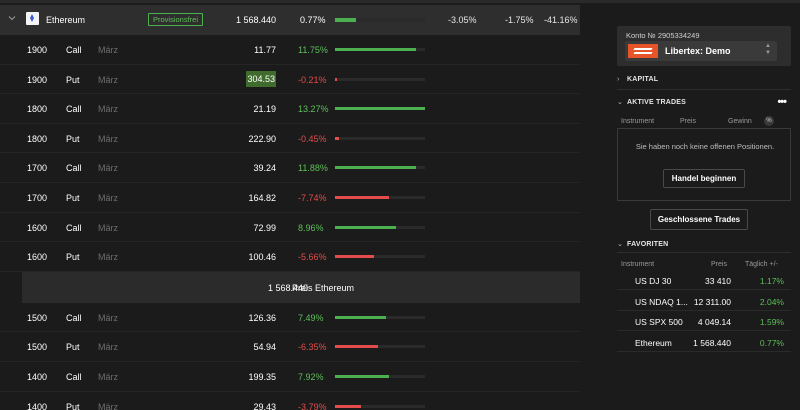 The height and width of the screenshot is (410, 800). I want to click on favorite-name: Ethereum, so click(653, 342).